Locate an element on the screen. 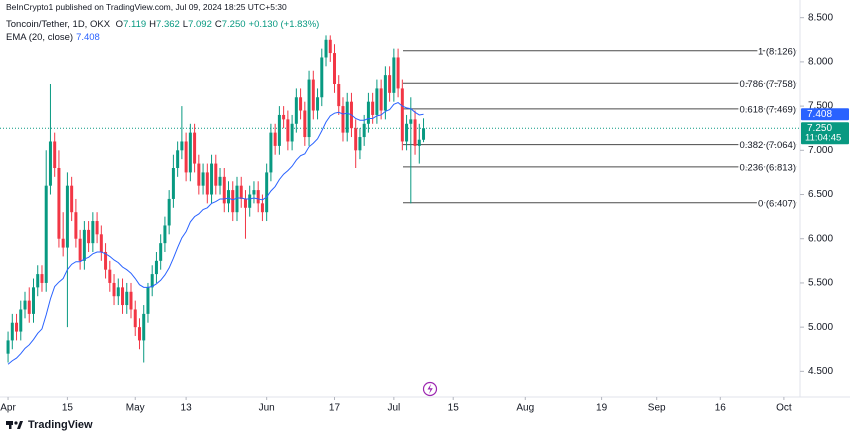 Image resolution: width=850 pixels, height=436 pixels. x-tick-label: Aug is located at coordinates (525, 408).